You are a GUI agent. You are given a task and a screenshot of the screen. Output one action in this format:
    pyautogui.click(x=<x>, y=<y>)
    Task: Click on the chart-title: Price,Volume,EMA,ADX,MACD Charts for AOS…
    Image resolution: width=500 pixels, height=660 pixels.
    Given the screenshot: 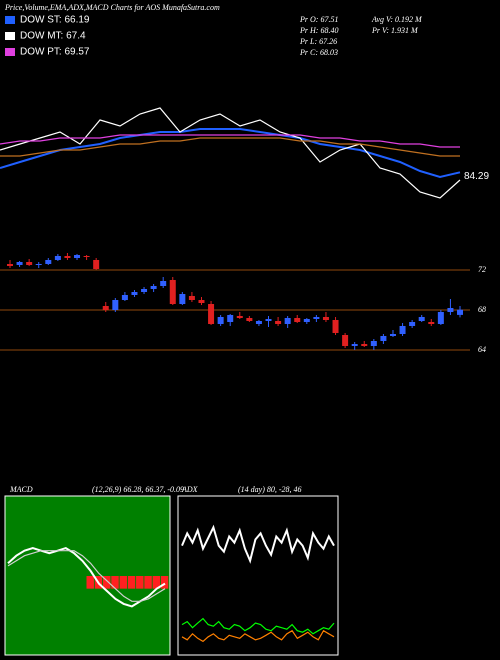 What is the action you would take?
    pyautogui.click(x=112, y=7)
    